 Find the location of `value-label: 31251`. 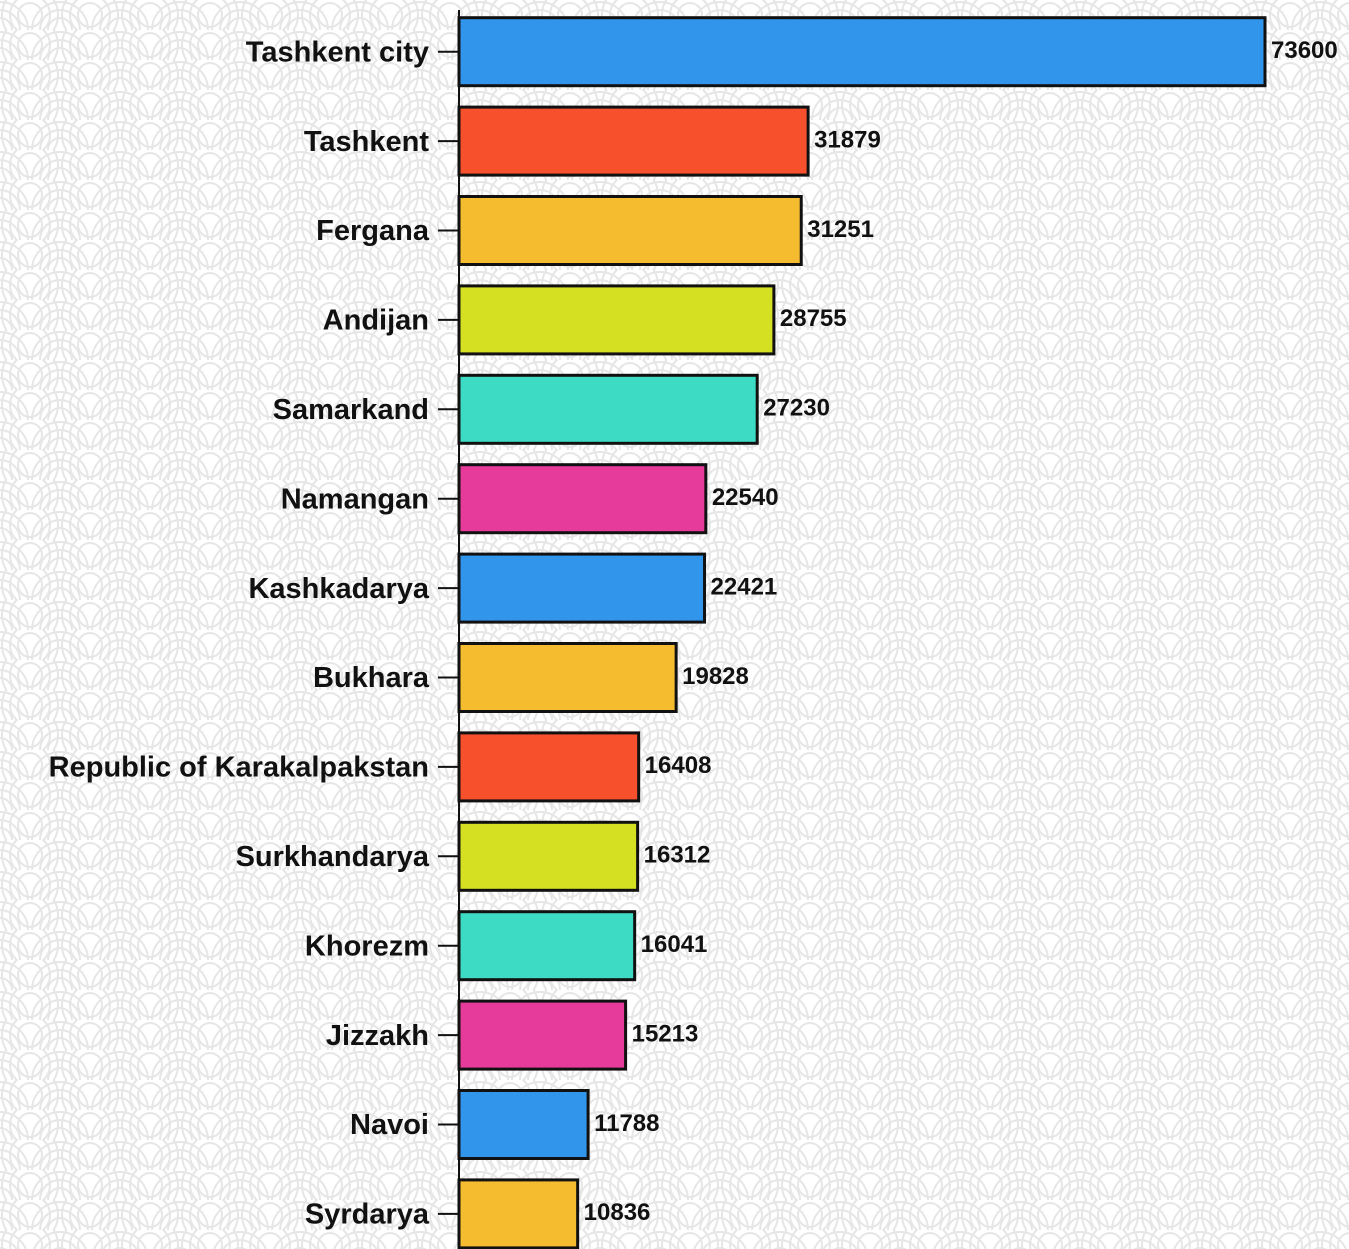

value-label: 31251 is located at coordinates (840, 229).